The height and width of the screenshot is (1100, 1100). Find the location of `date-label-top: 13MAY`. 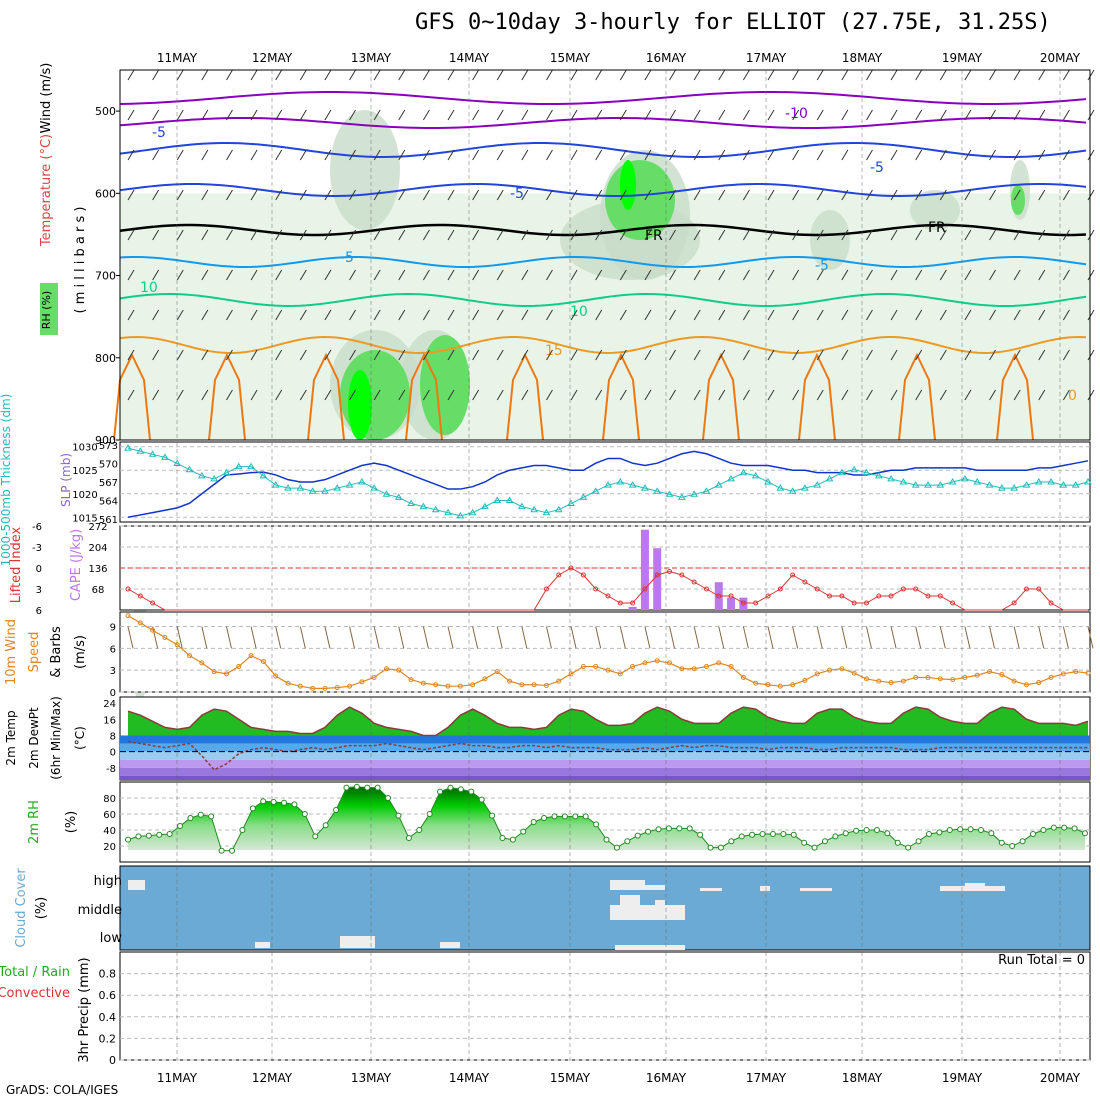

date-label-top: 13MAY is located at coordinates (371, 58).